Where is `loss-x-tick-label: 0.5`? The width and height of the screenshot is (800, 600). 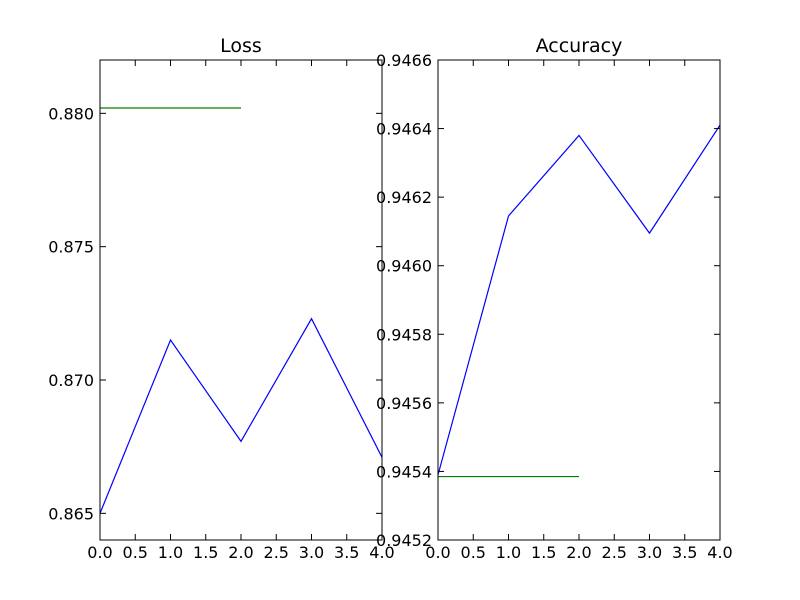
loss-x-tick-label: 0.5 is located at coordinates (135, 552).